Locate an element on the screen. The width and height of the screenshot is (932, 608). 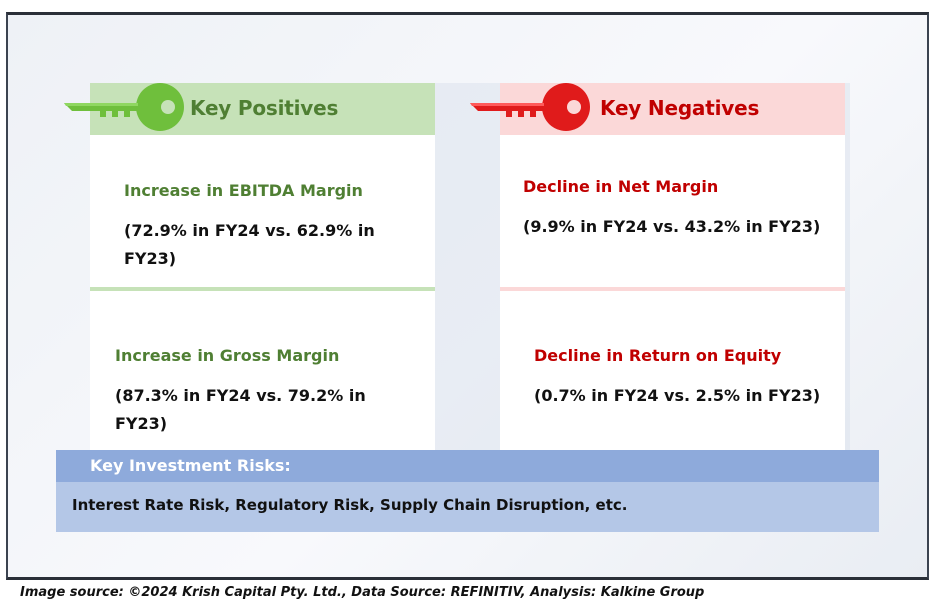
negative-metric-2-title: Decline in Return on Equity is located at coordinates (658, 355).